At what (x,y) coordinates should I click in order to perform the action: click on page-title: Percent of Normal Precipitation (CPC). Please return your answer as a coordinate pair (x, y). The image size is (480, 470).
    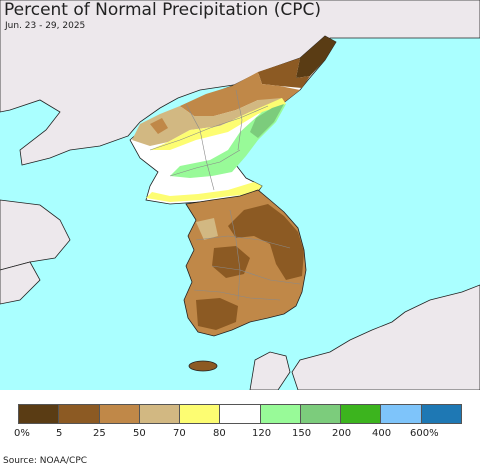
    Looking at the image, I should click on (162, 10).